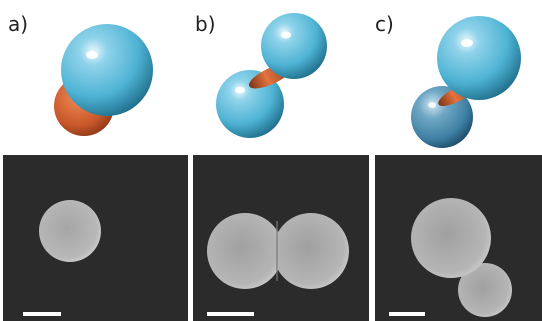 The width and height of the screenshot is (542, 321). Describe the element at coordinates (205, 24) in the screenshot. I see `panel-label-b: b)` at that location.